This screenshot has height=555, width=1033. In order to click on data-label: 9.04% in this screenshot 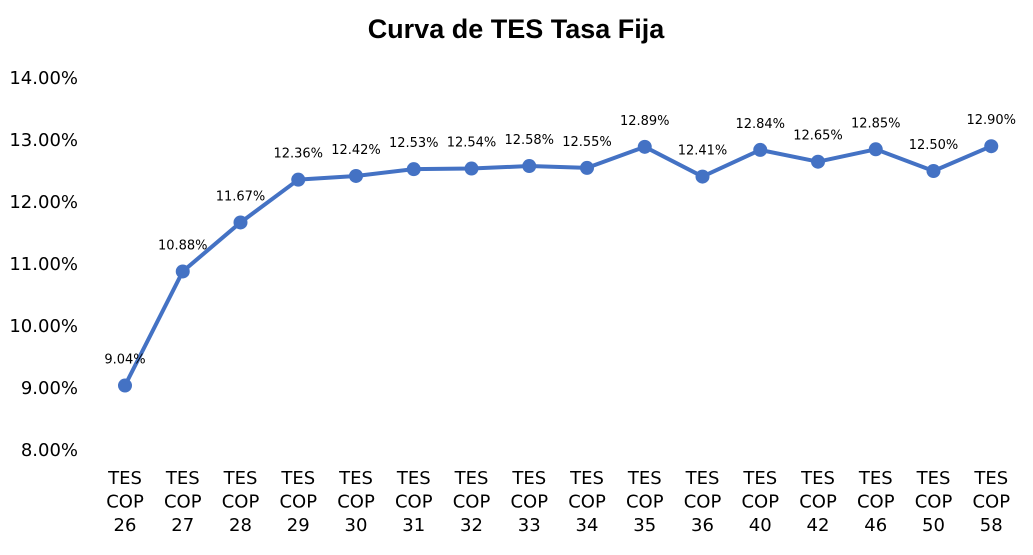, I will do `click(124, 360)`.